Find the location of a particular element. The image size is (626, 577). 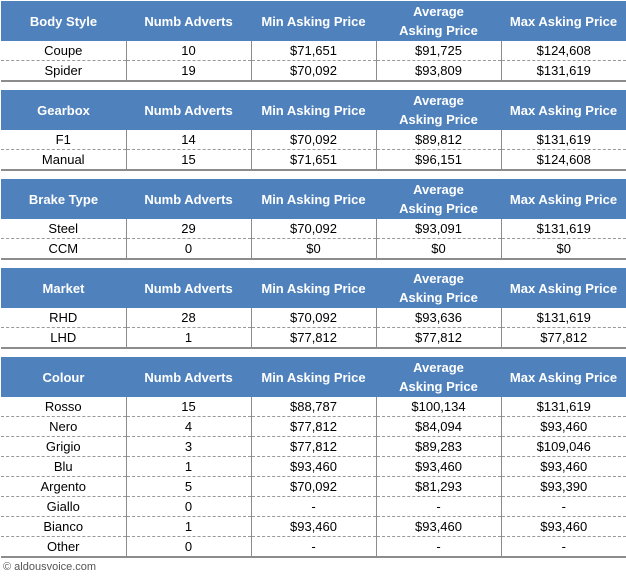

table-row: Manual 15 $71,651 $96,151 $124,608 is located at coordinates (313, 160).